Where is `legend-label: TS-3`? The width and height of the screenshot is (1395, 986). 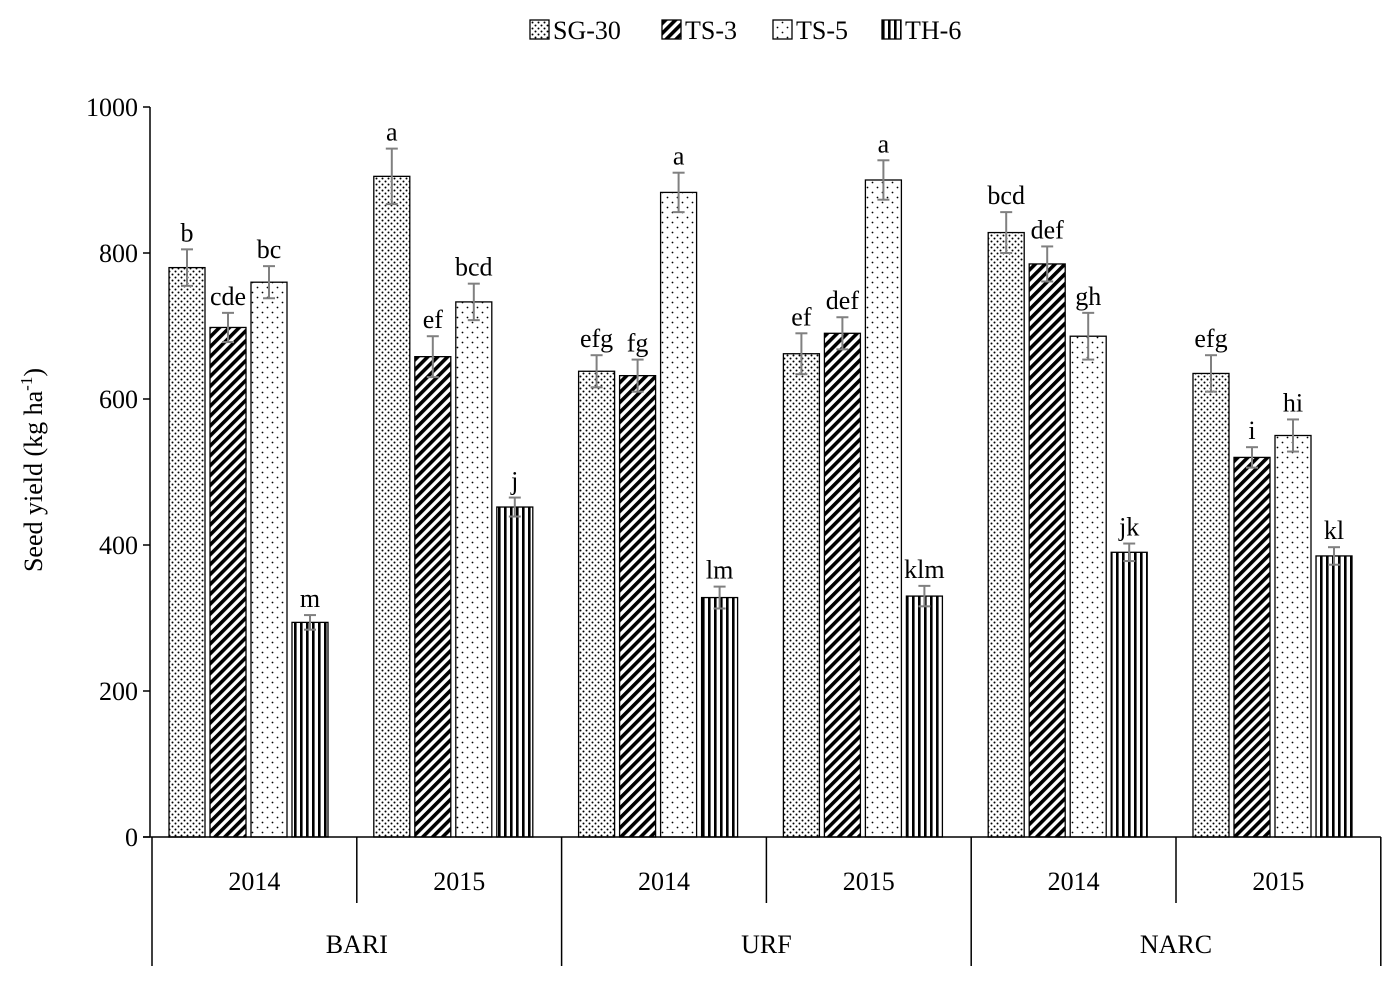 legend-label: TS-3 is located at coordinates (711, 30).